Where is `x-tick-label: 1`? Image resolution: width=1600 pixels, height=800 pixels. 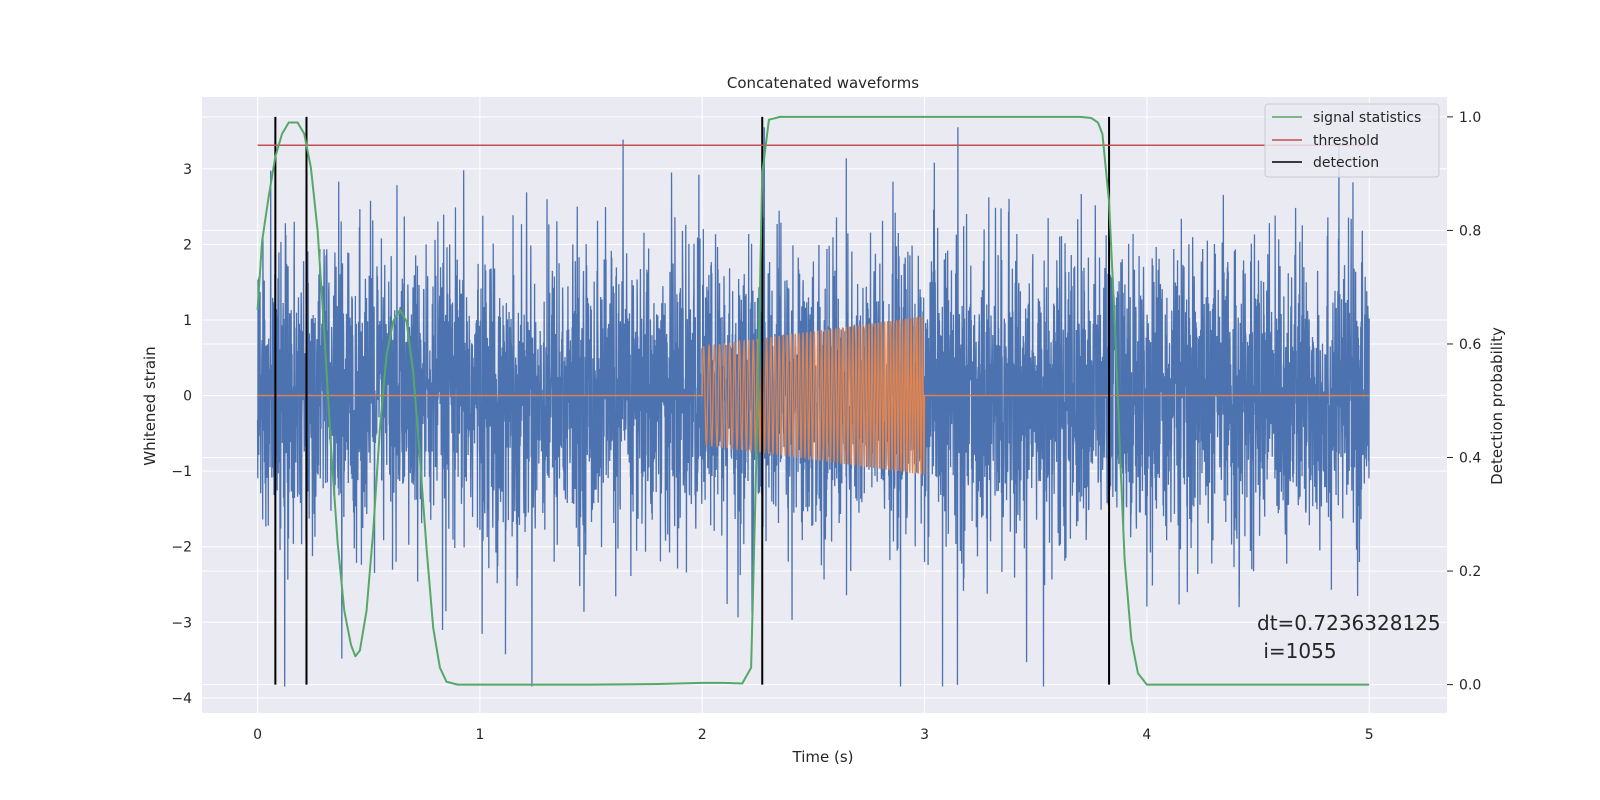 x-tick-label: 1 is located at coordinates (479, 735).